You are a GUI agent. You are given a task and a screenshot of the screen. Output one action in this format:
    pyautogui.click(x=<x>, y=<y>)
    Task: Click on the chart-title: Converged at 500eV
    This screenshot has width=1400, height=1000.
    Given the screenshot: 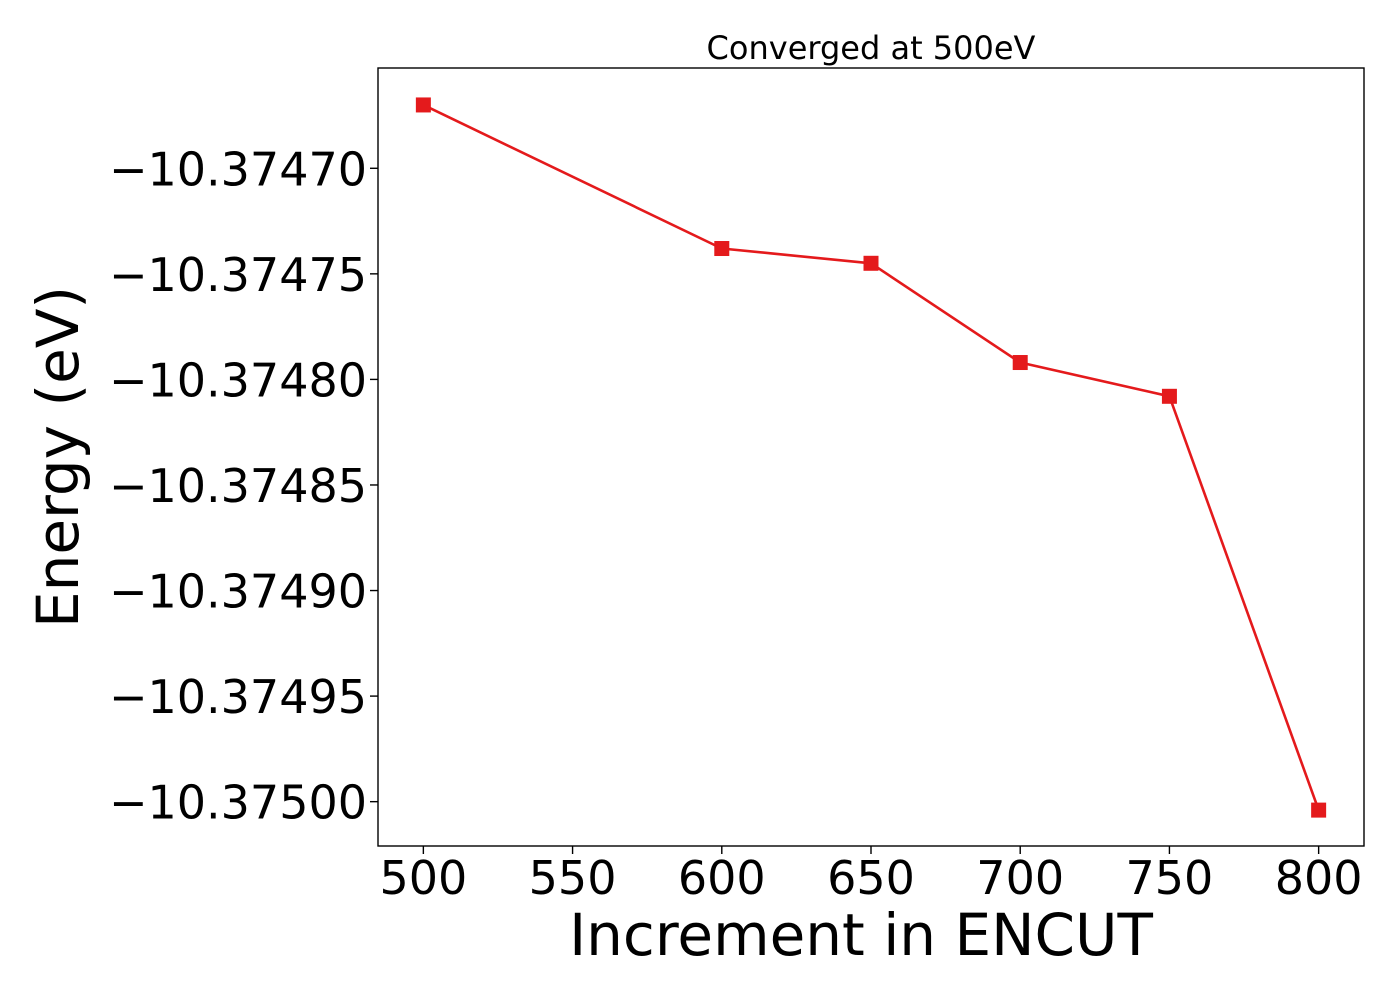 What is the action you would take?
    pyautogui.click(x=871, y=48)
    